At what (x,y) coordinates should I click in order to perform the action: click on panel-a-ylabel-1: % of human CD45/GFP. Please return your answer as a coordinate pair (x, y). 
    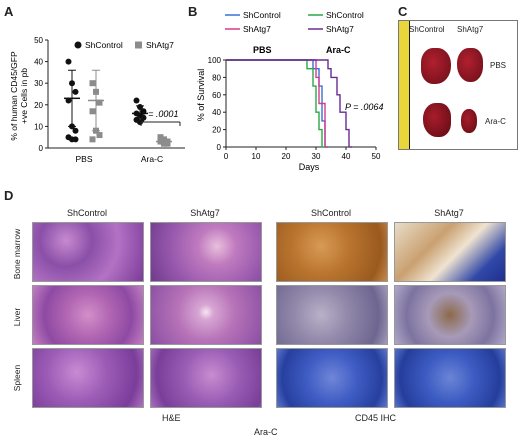
    Looking at the image, I should click on (14, 96).